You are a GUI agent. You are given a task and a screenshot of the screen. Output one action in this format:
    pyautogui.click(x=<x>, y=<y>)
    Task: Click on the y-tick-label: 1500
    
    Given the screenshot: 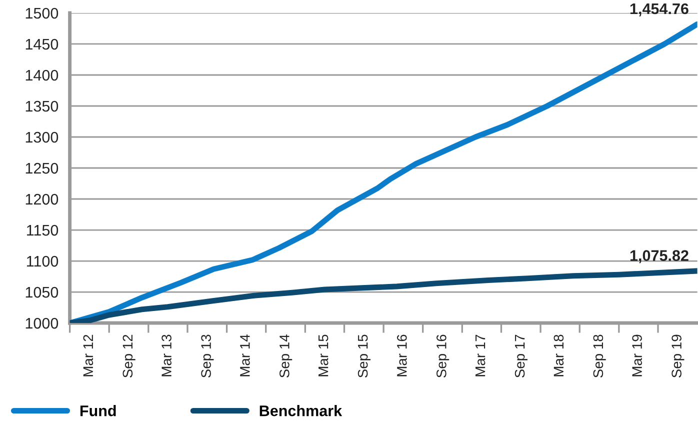 What is the action you would take?
    pyautogui.click(x=42, y=13)
    